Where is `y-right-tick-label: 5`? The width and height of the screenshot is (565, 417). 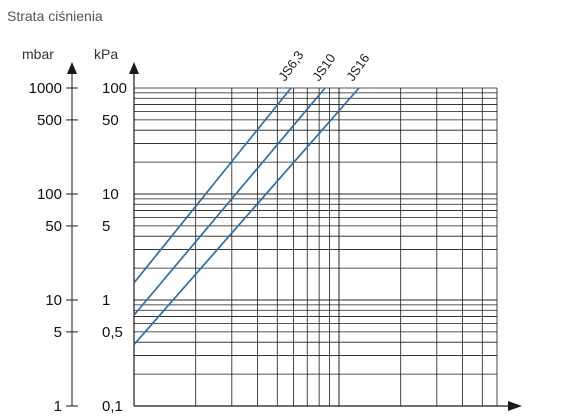
y-right-tick-label: 5 is located at coordinates (106, 226).